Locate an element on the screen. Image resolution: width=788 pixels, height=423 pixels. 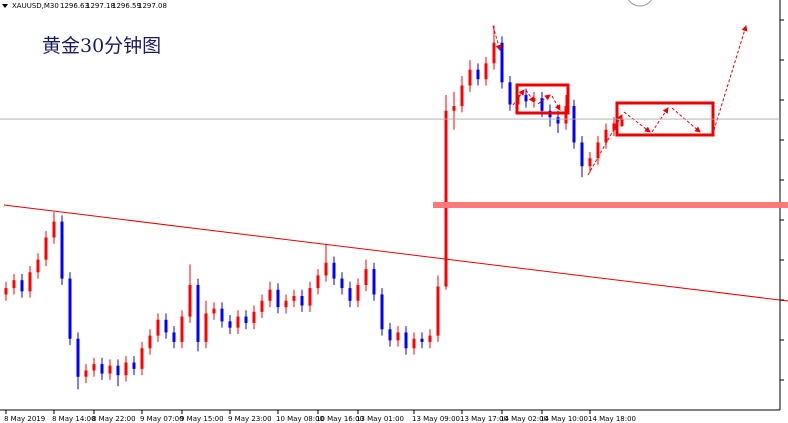
header-close: 1297.08 is located at coordinates (152, 6).